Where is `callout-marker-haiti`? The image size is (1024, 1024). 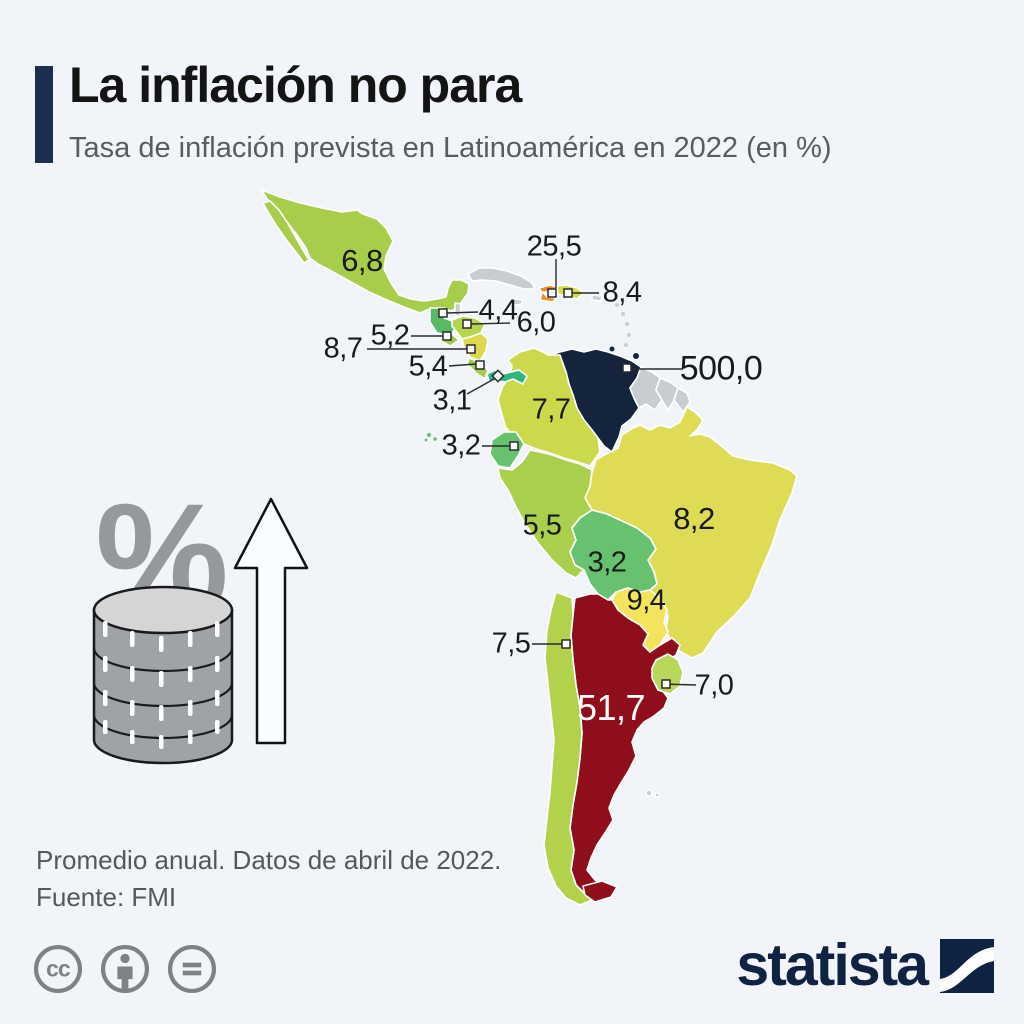 callout-marker-haiti is located at coordinates (552, 293).